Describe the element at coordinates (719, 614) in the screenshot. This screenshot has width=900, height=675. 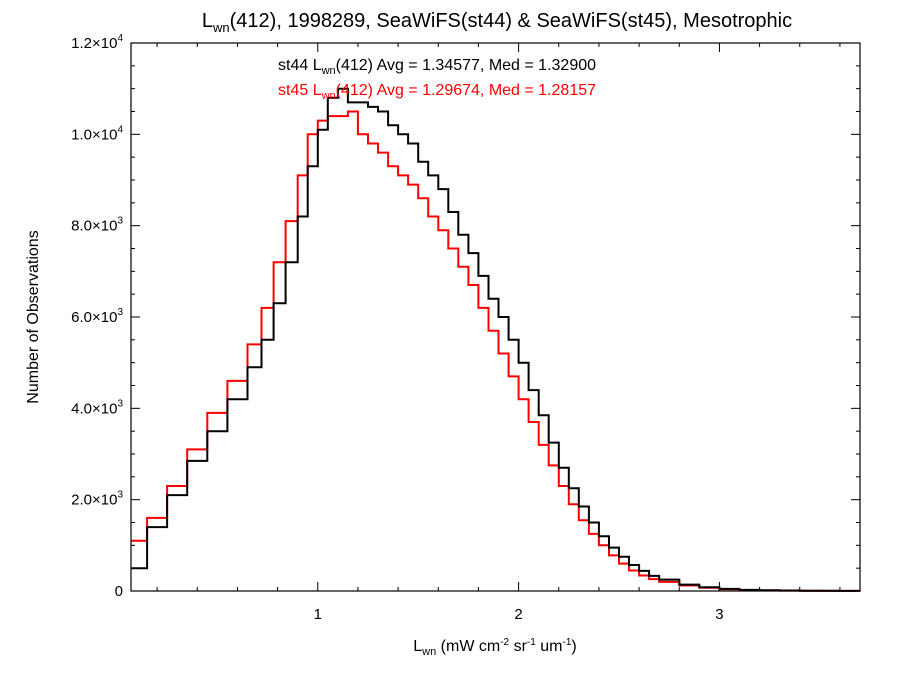
I see `x-tick-label: 3` at that location.